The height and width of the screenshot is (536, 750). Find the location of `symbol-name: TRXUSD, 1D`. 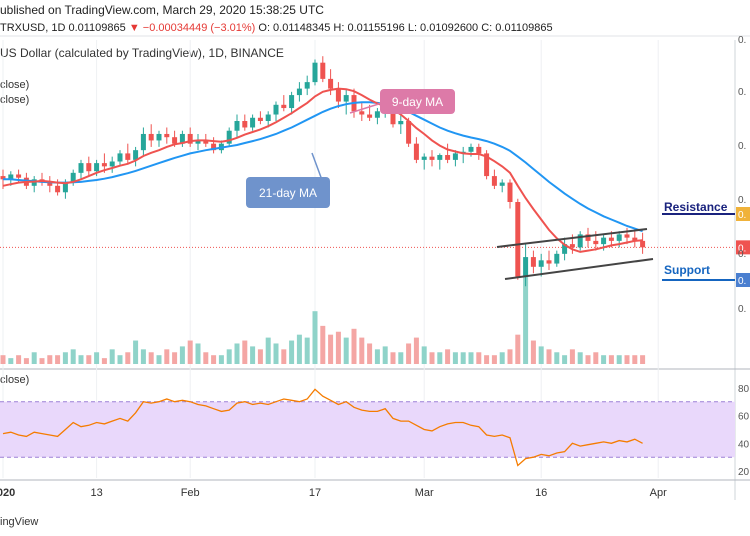

symbol-name: TRXUSD, 1D is located at coordinates (33, 28).